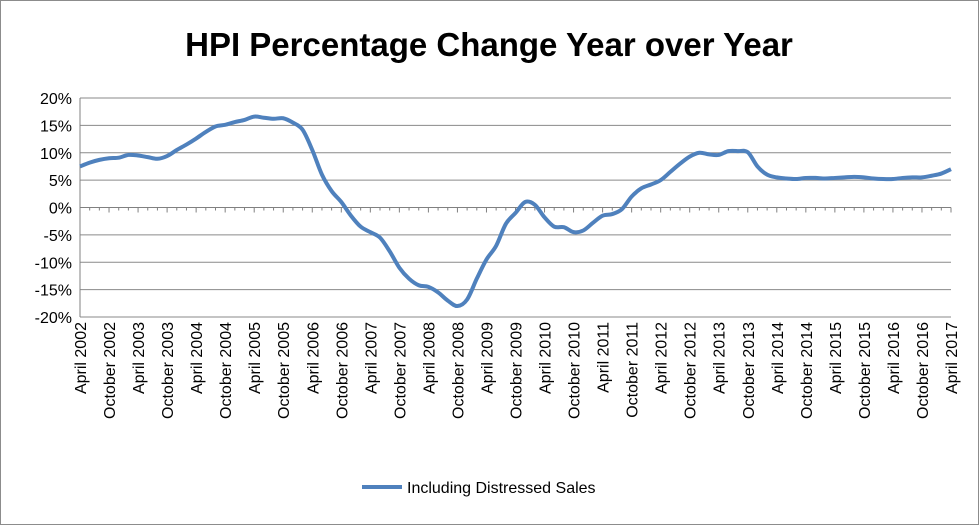 This screenshot has height=525, width=979. What do you see at coordinates (923, 370) in the screenshot?
I see `x-tick-label: October 2016` at bounding box center [923, 370].